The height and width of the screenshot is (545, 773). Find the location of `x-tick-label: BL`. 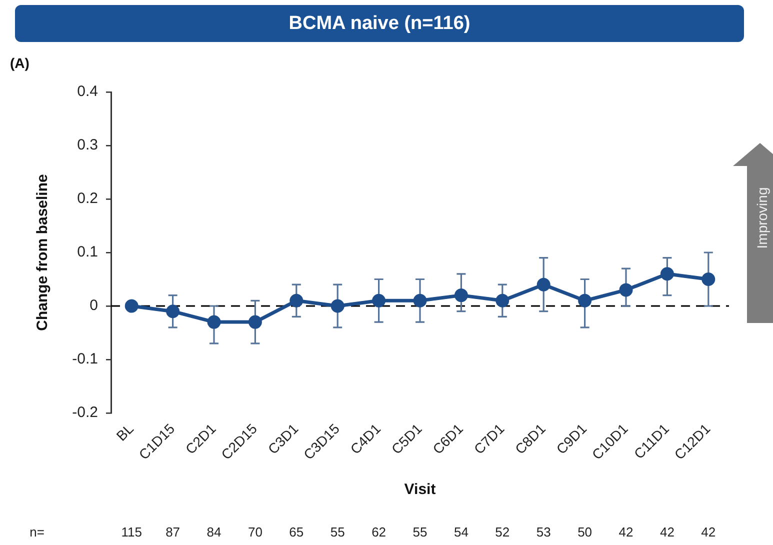

x-tick-label: BL is located at coordinates (125, 432).